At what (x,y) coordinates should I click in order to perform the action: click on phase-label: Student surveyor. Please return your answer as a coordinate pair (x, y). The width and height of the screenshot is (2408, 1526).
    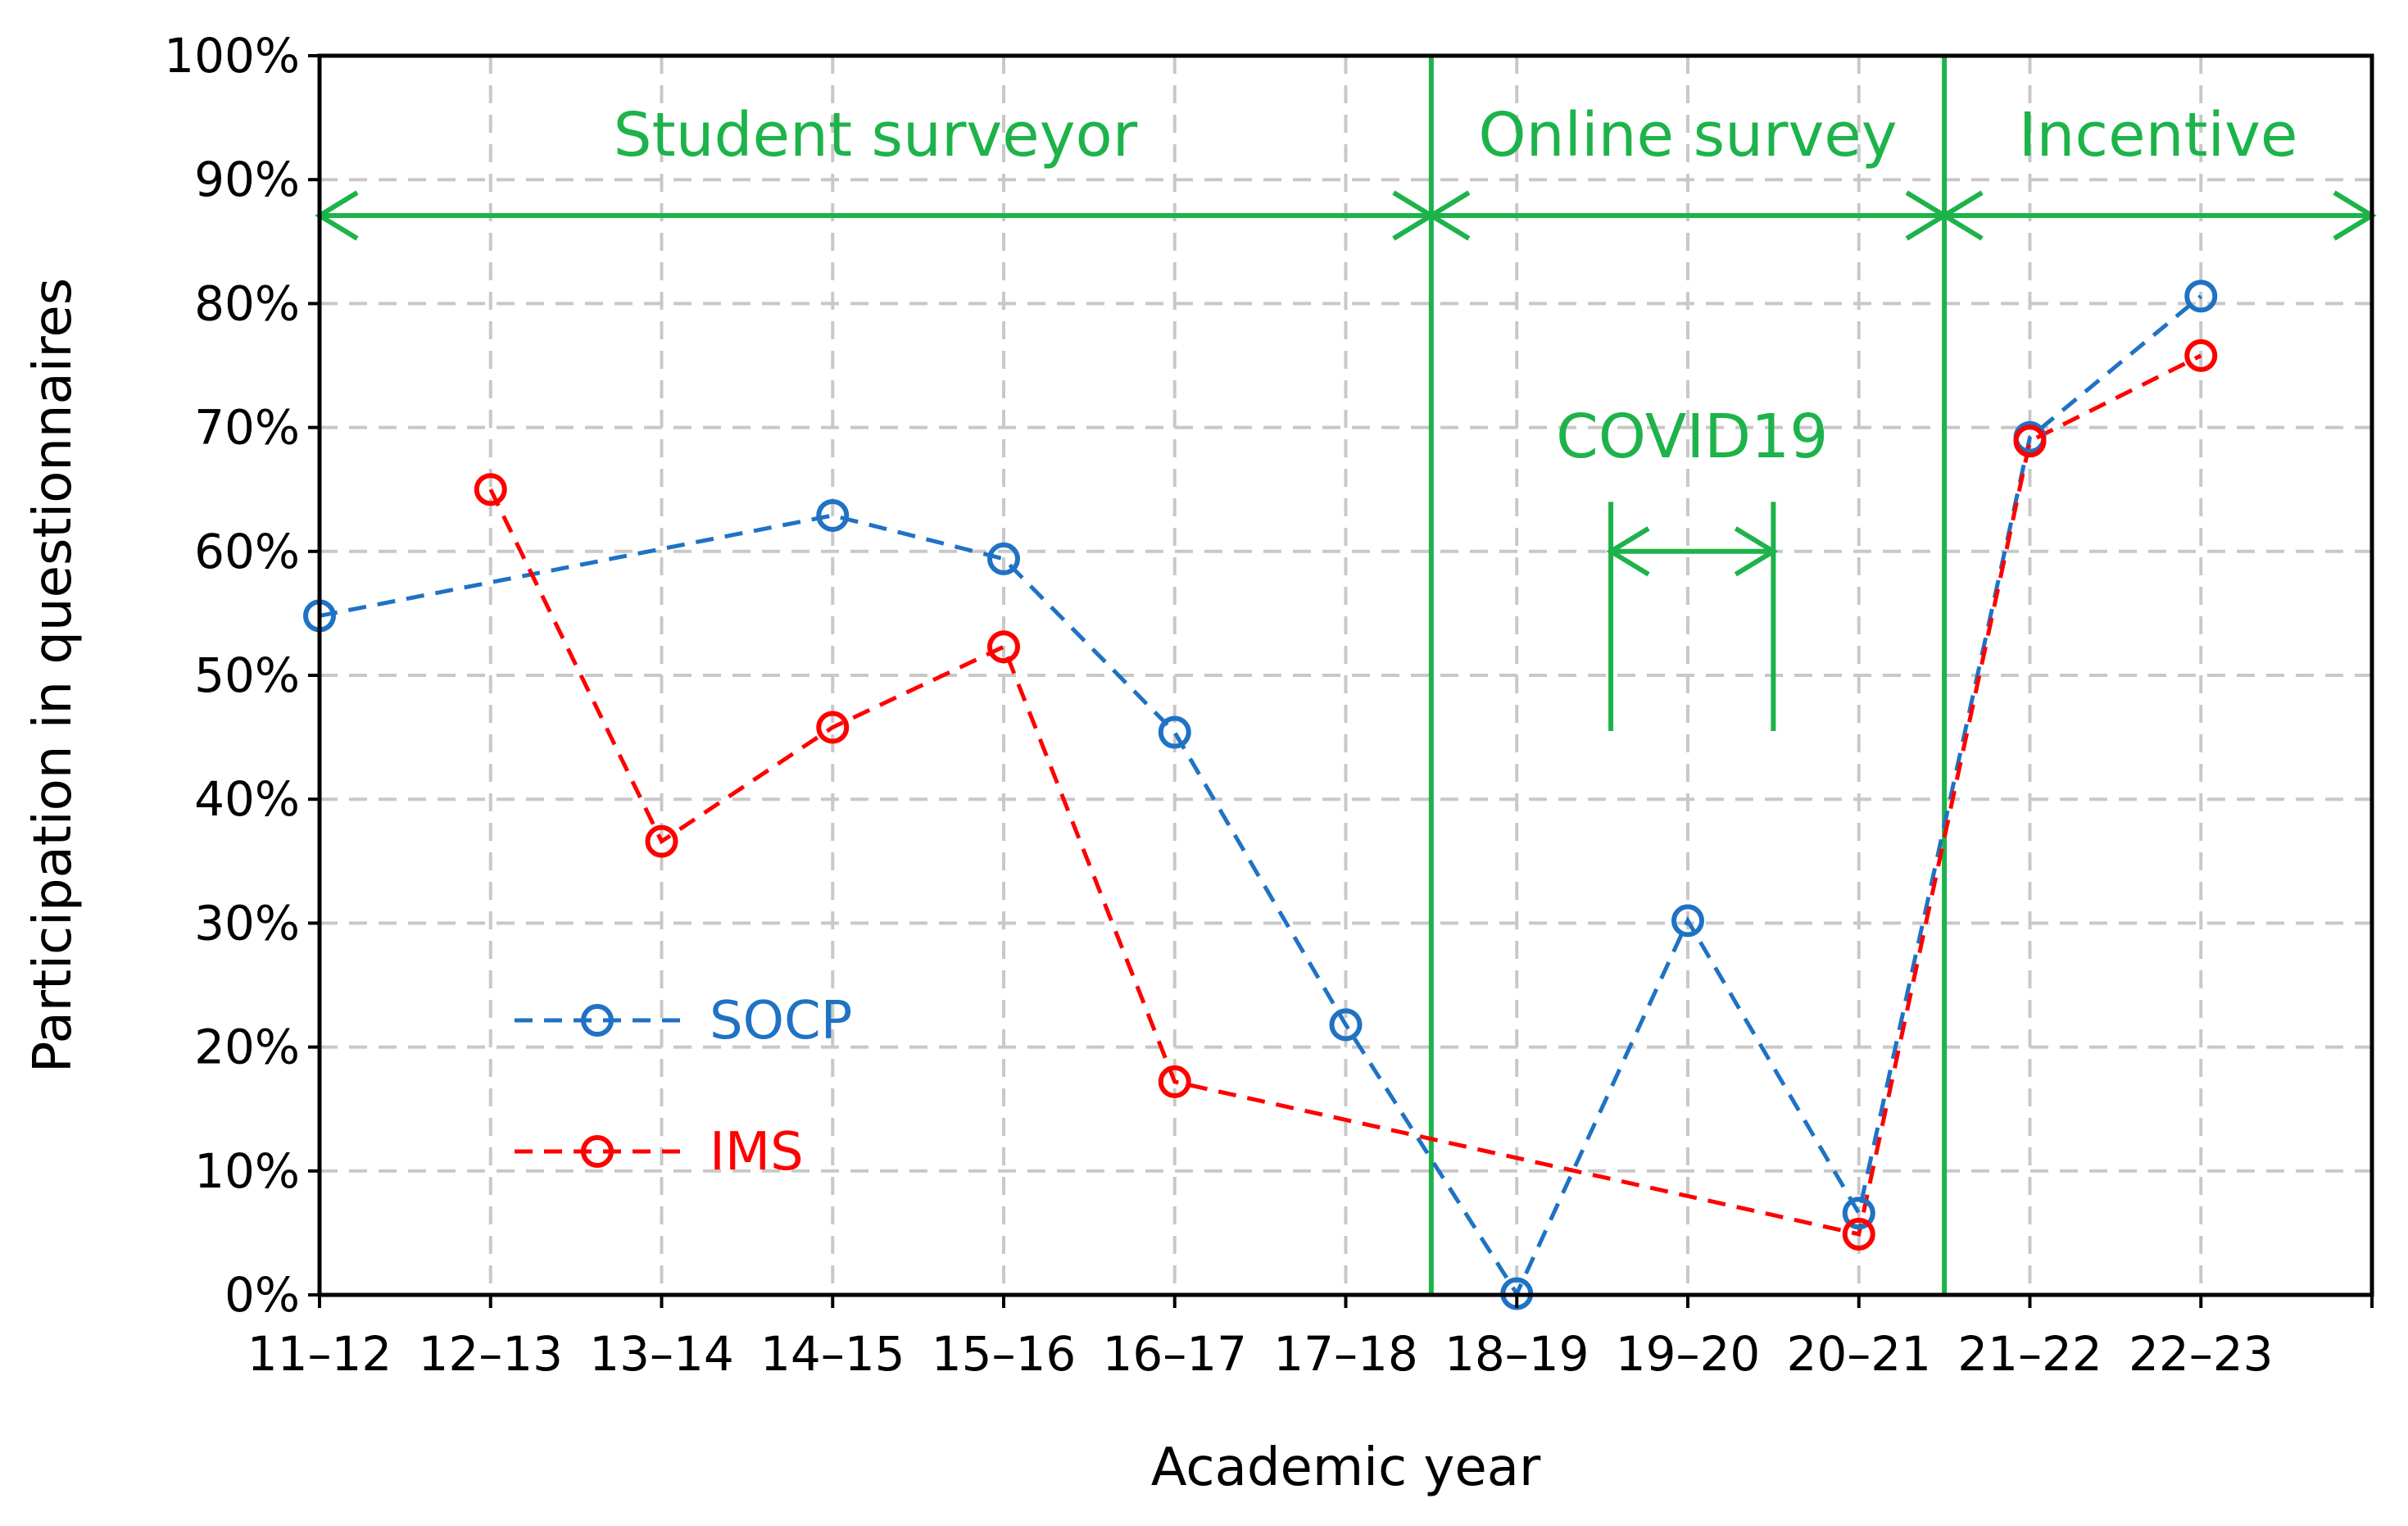
    Looking at the image, I should click on (876, 135).